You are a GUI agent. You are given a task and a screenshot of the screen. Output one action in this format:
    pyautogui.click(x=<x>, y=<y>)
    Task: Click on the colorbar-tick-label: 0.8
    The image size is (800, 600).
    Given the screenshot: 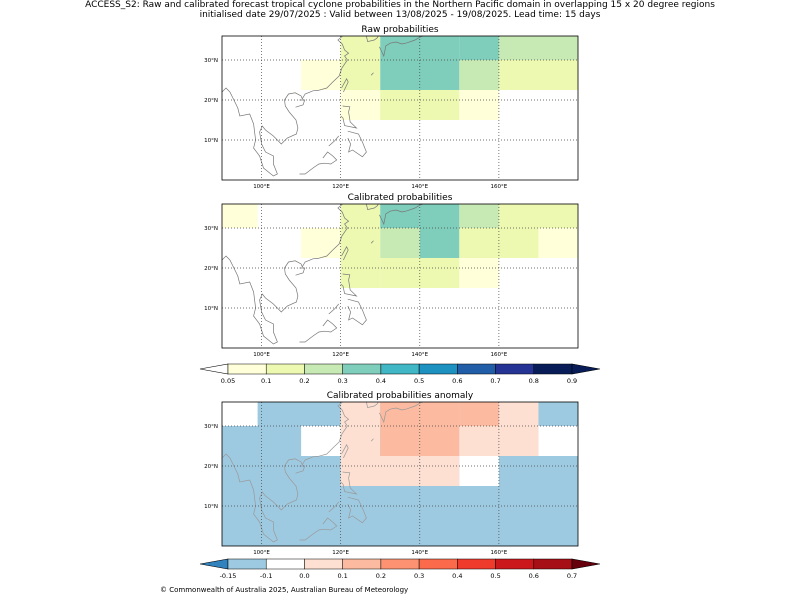 What is the action you would take?
    pyautogui.click(x=534, y=381)
    